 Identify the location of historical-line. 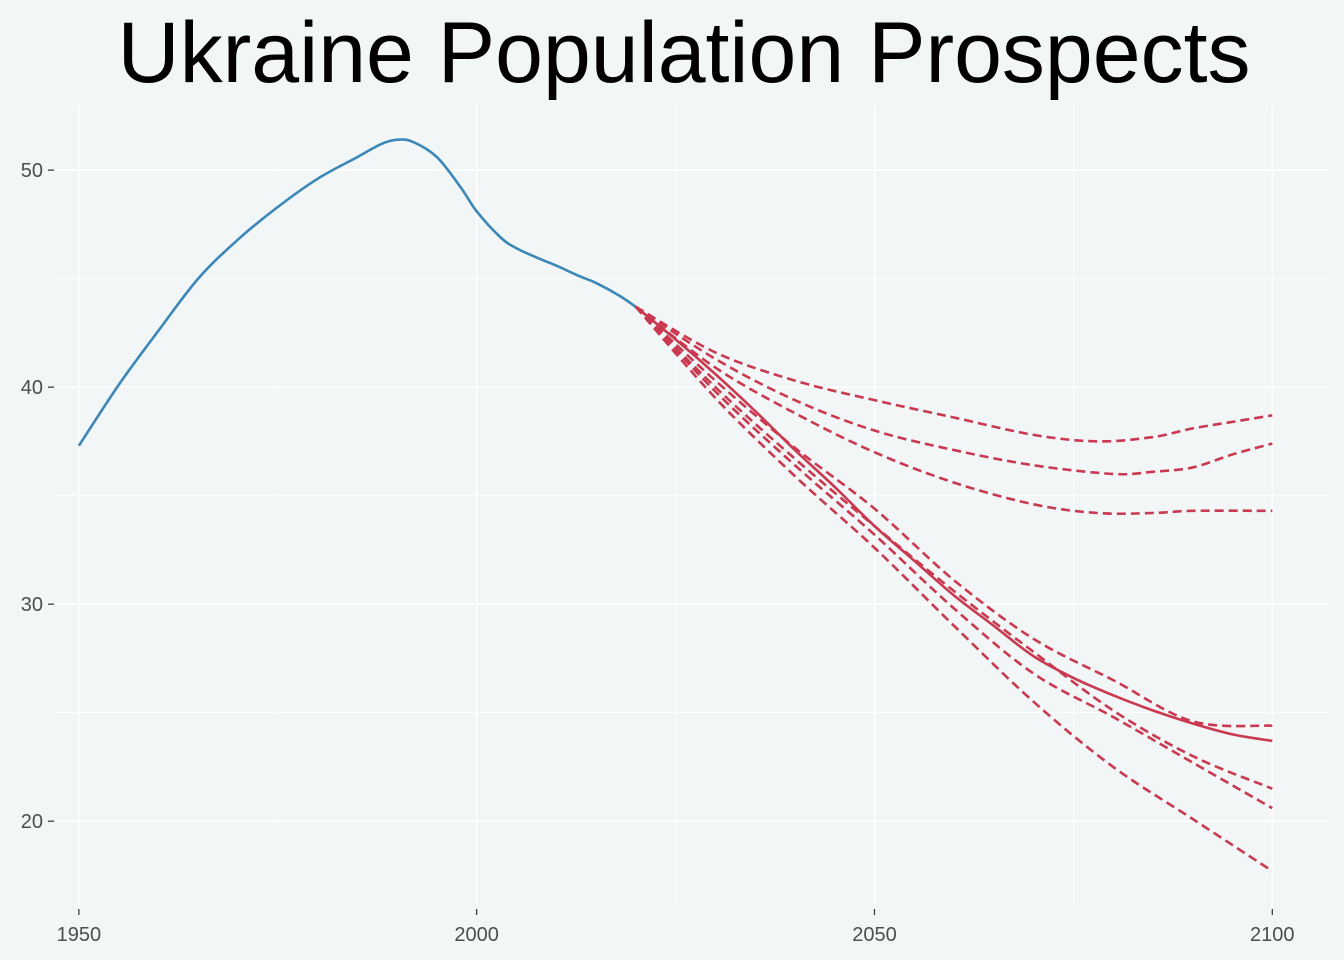
(357, 292).